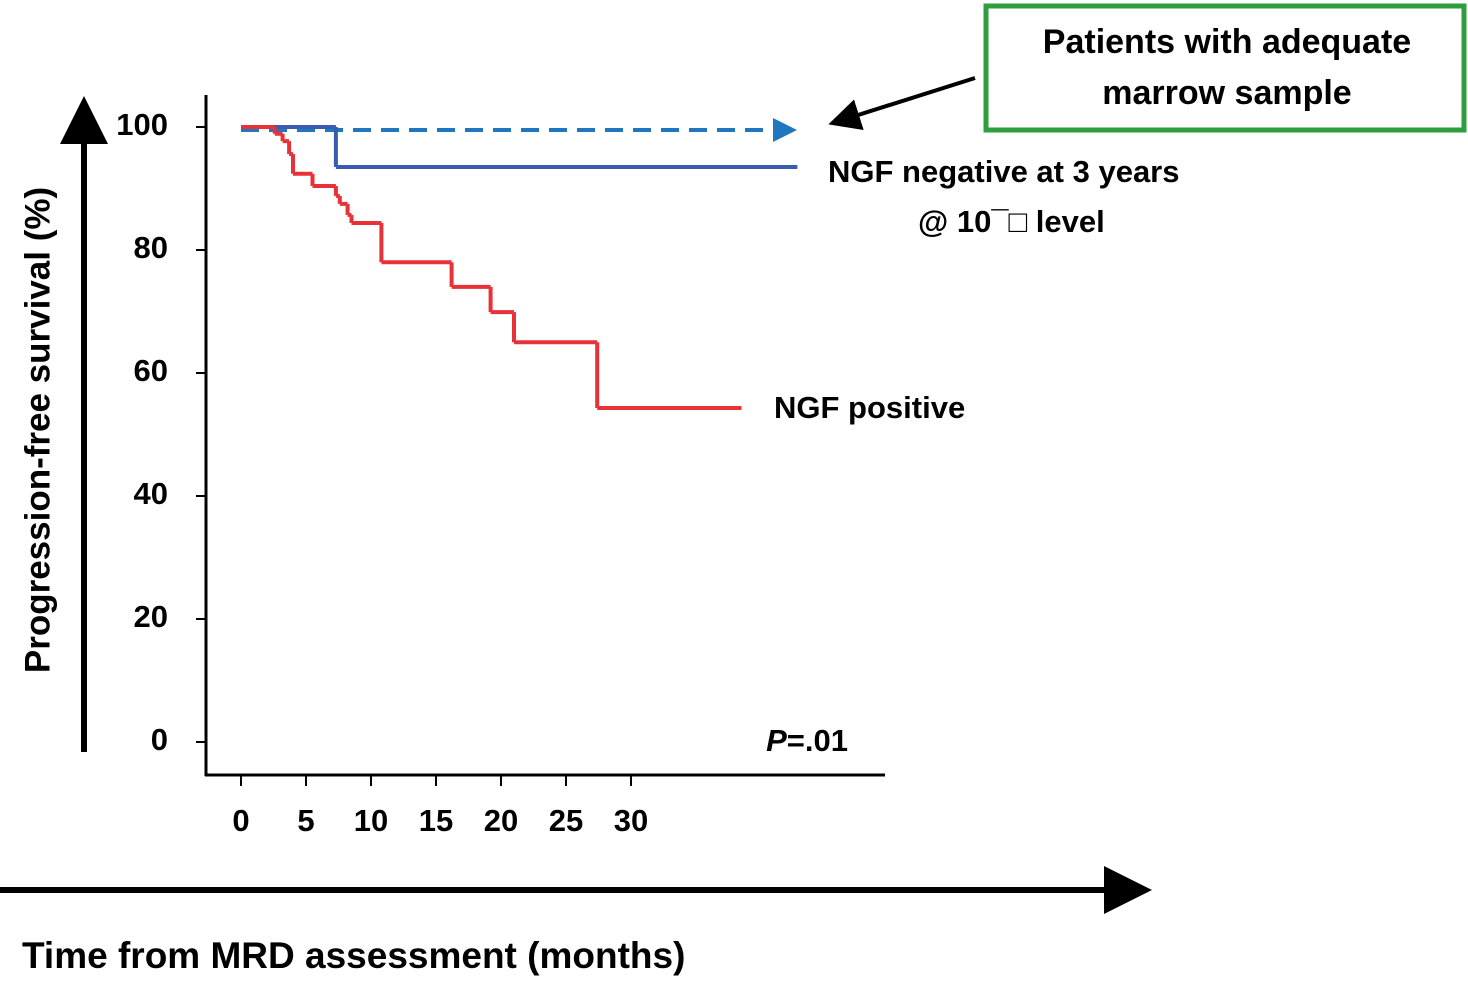 Image resolution: width=1468 pixels, height=986 pixels. What do you see at coordinates (1225, 68) in the screenshot?
I see `annotation-box` at bounding box center [1225, 68].